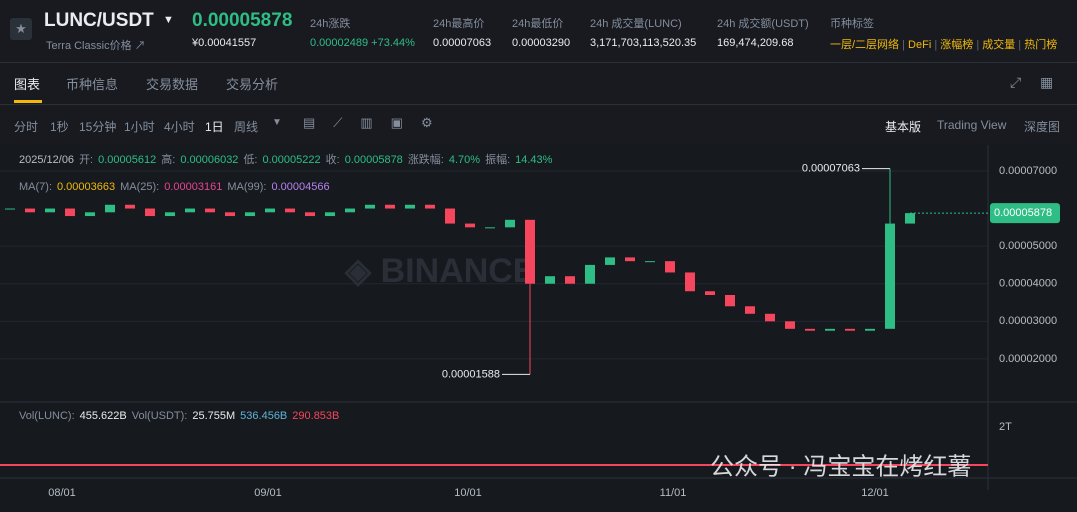 The image size is (1077, 512). I want to click on tag: 一层/二层网络, so click(865, 45).